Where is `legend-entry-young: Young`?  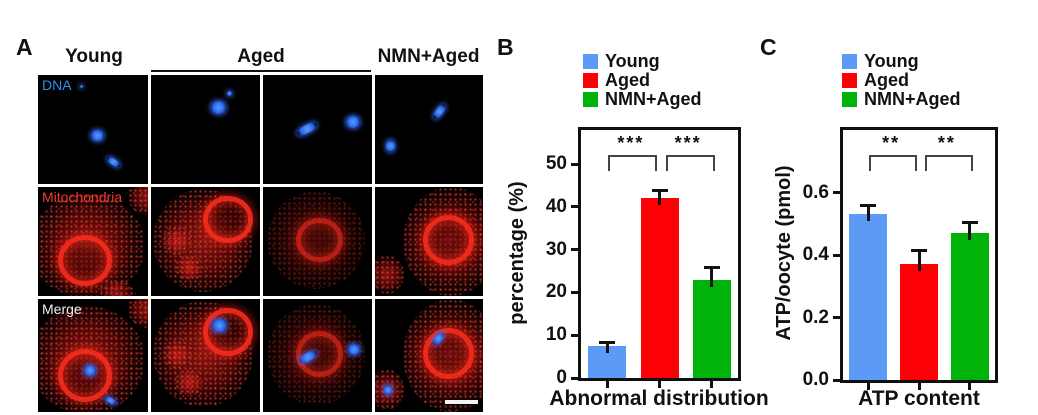 legend-entry-young: Young is located at coordinates (901, 61).